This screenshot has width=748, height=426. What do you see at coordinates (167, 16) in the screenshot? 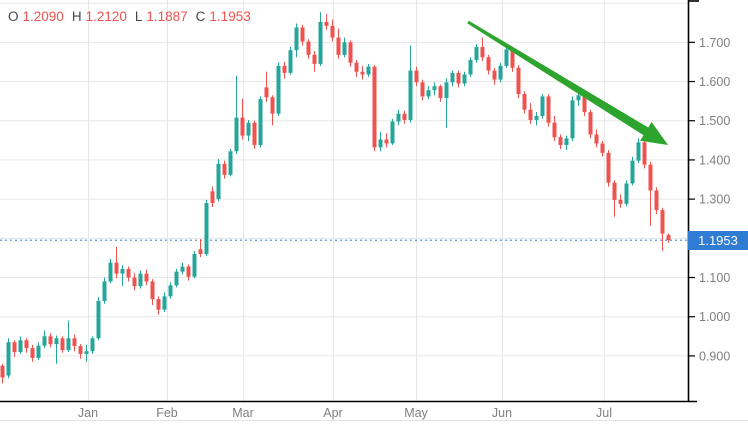
I see `low-value: 1.1887` at bounding box center [167, 16].